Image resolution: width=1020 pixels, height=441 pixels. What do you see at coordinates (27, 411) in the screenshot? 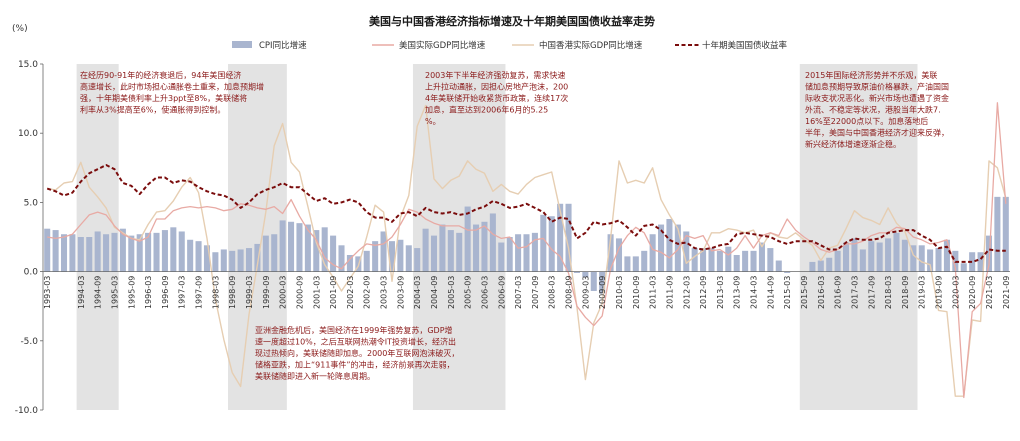
I see `y-tick-label: -10.0` at bounding box center [27, 411].